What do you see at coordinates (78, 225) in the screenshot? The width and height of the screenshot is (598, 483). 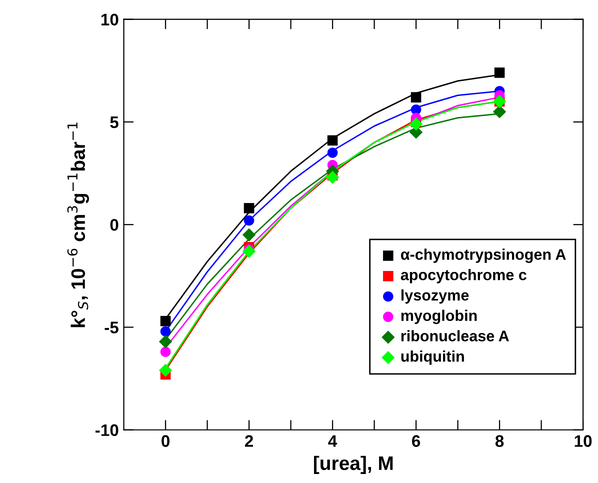 I see `text: k°$_{S}$, 10$^{−6}$ cm$^{3}$g$^{−1}$bar$^{−1}$` at bounding box center [78, 225].